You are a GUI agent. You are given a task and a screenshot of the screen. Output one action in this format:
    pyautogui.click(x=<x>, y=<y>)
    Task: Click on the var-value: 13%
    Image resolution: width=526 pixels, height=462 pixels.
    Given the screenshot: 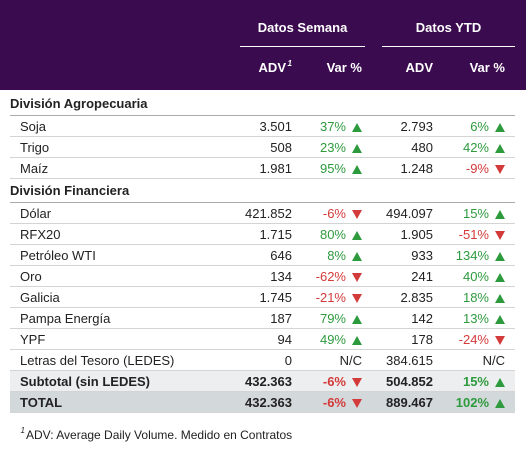 What is the action you would take?
    pyautogui.click(x=475, y=318)
    